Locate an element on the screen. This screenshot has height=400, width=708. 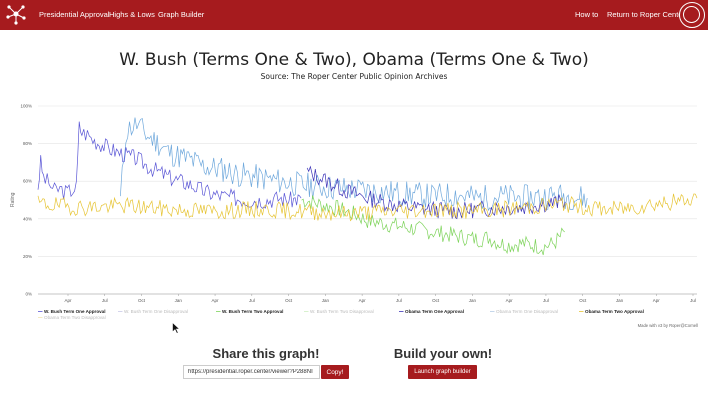
share-url-input is located at coordinates (251, 372).